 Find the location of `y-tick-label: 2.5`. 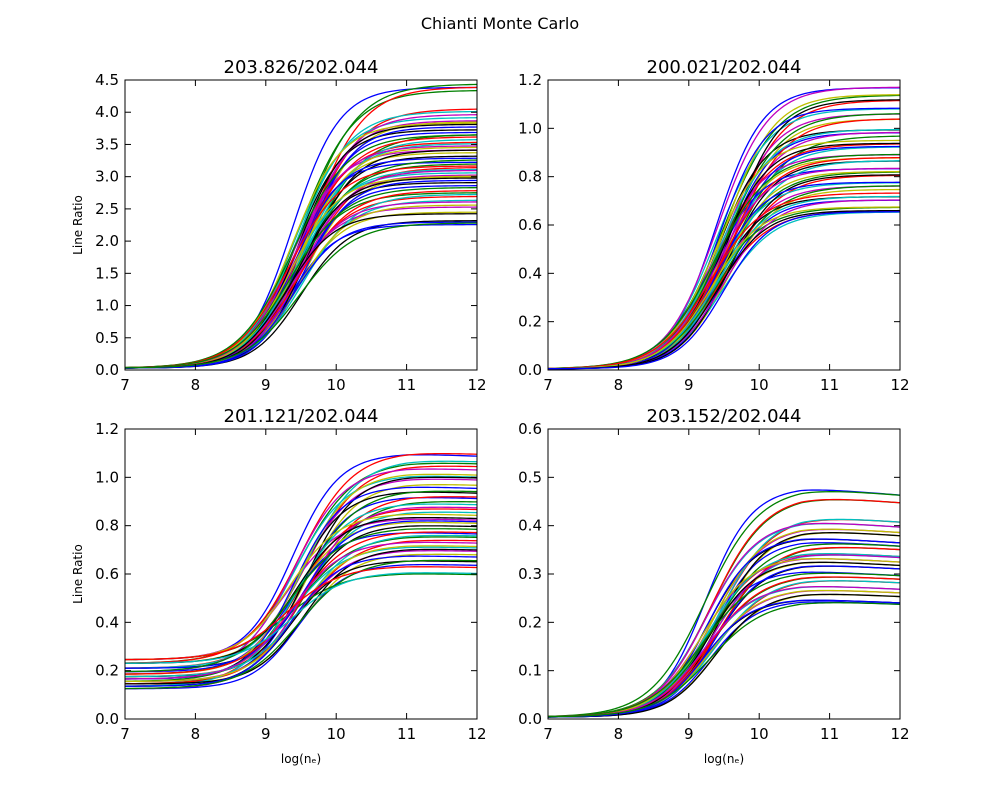

y-tick-label: 2.5 is located at coordinates (107, 209).